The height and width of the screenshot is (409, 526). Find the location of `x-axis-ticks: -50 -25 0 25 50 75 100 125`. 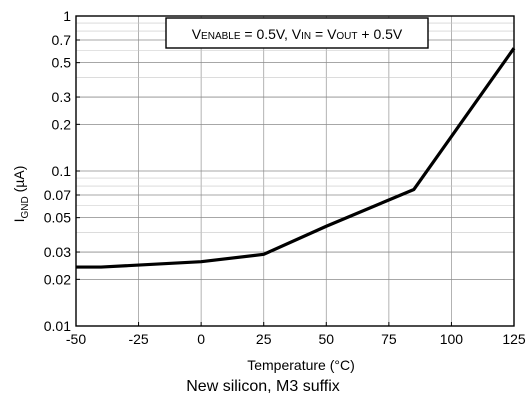

x-axis-ticks: -50 -25 0 25 50 75 100 125 is located at coordinates (296, 334).